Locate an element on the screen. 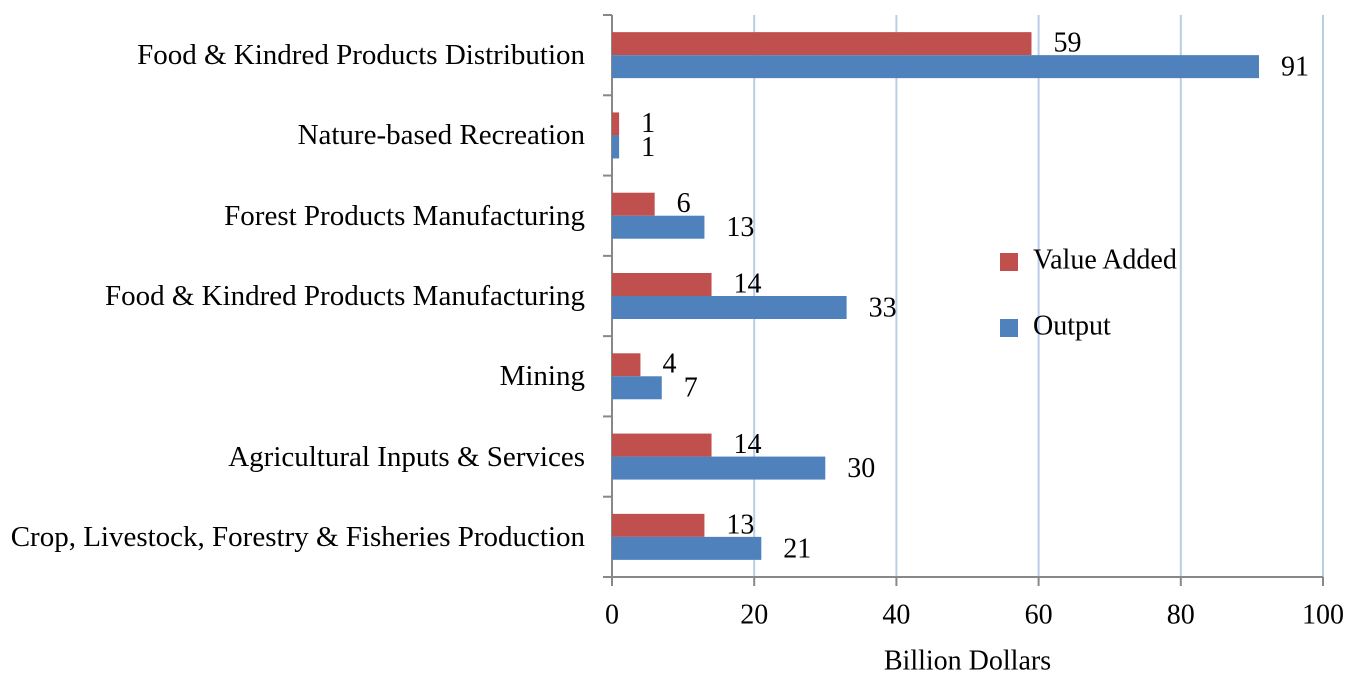 Image resolution: width=1351 pixels, height=677 pixels. data-label: 33 is located at coordinates (883, 307).